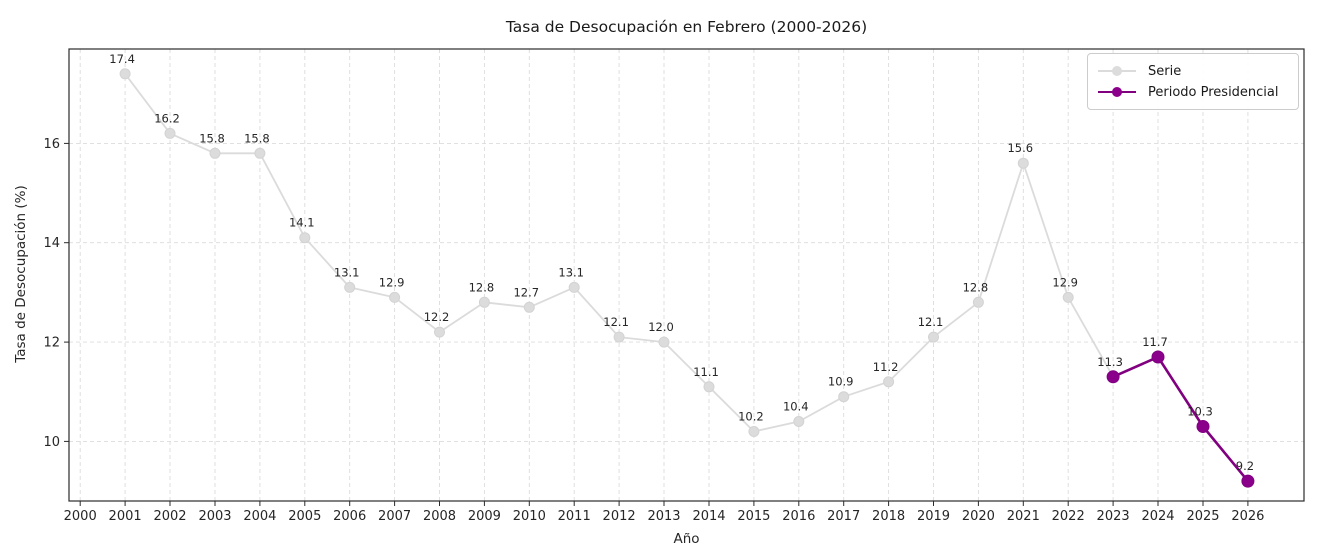  What do you see at coordinates (686, 539) in the screenshot?
I see `x-axis-label: Año` at bounding box center [686, 539].